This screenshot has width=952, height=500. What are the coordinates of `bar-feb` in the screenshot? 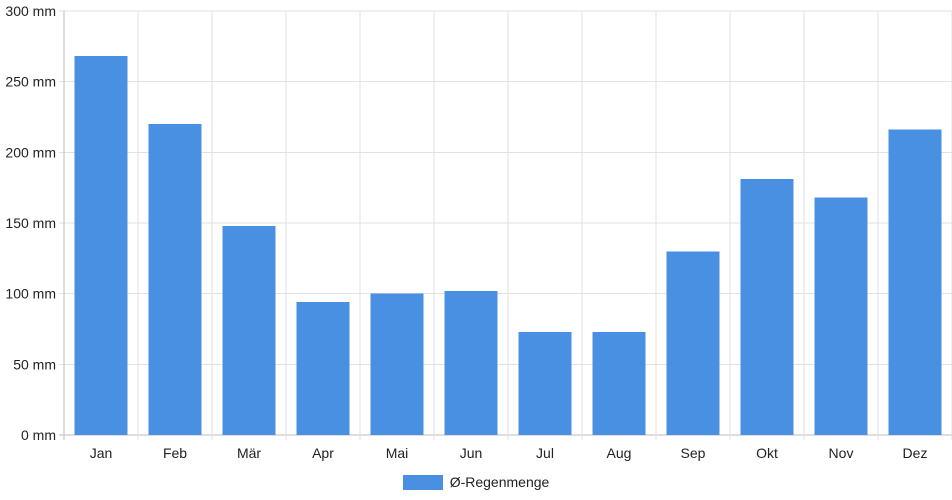 It's located at (175, 280).